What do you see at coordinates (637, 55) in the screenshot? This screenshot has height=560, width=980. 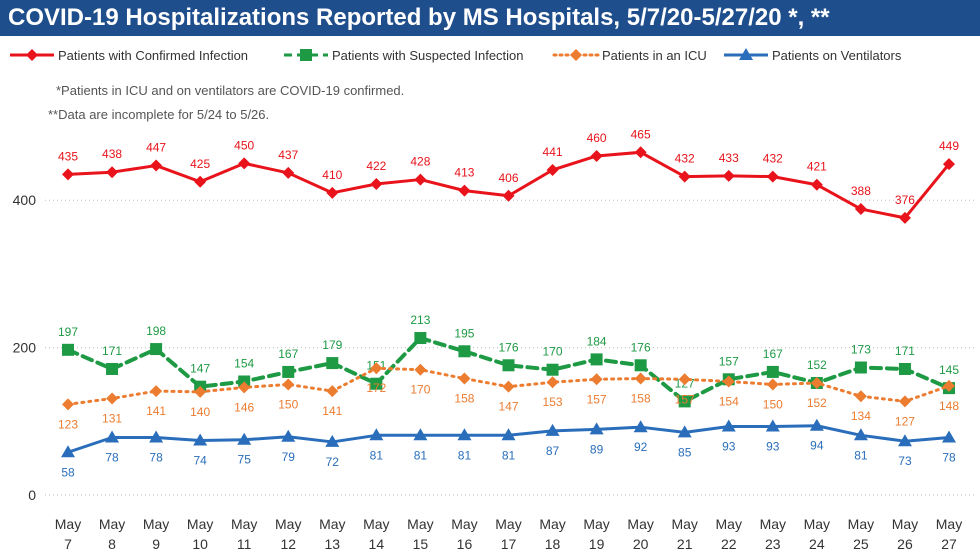 I see `legend-item-icu: Patients in an ICU` at bounding box center [637, 55].